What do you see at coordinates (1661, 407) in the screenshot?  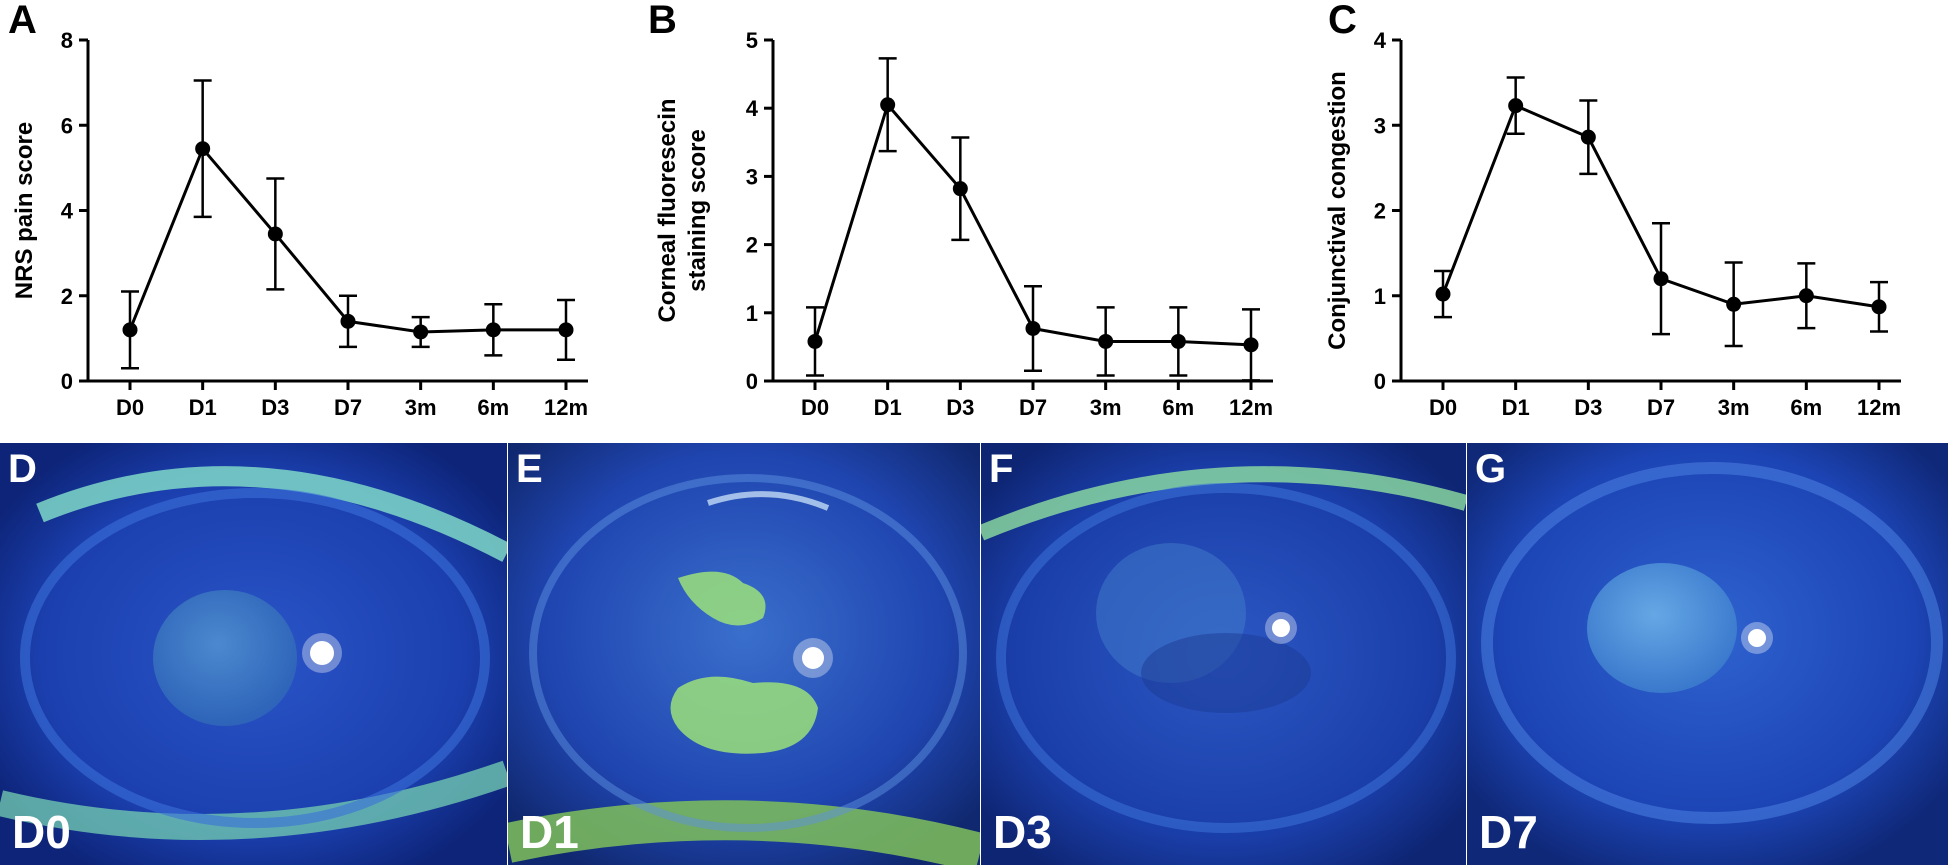 I see `x-tick-label-2-3: D7` at bounding box center [1661, 407].